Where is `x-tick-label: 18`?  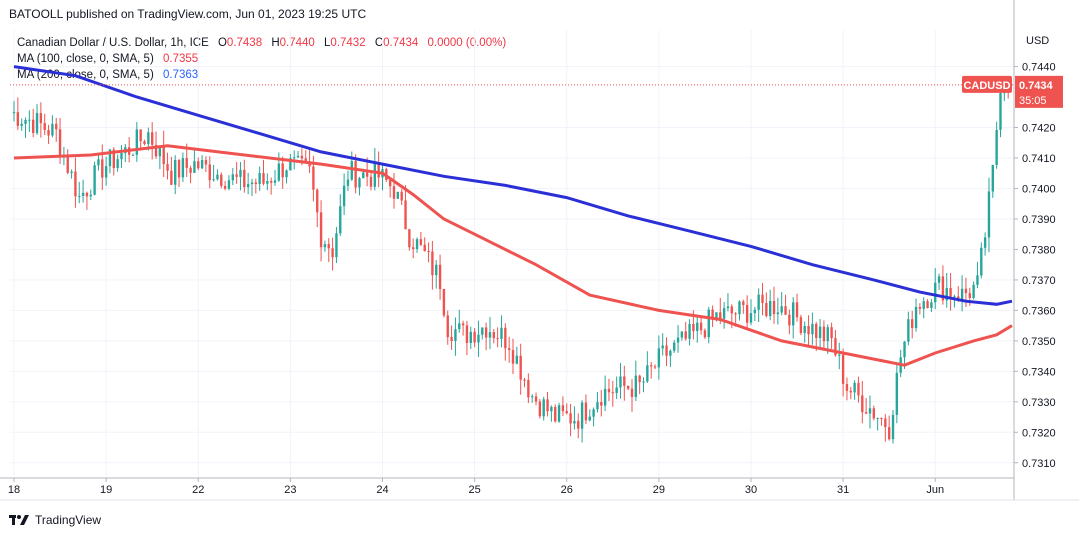
x-tick-label: 18 is located at coordinates (14, 490).